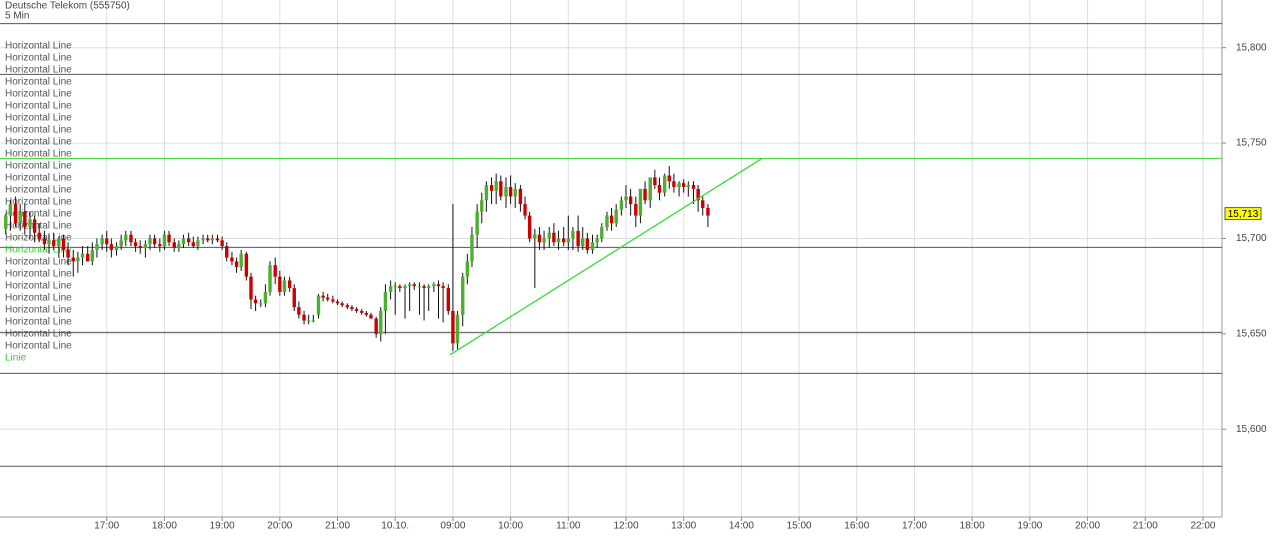 This screenshot has height=537, width=1274. I want to click on trend-line, so click(606, 256).